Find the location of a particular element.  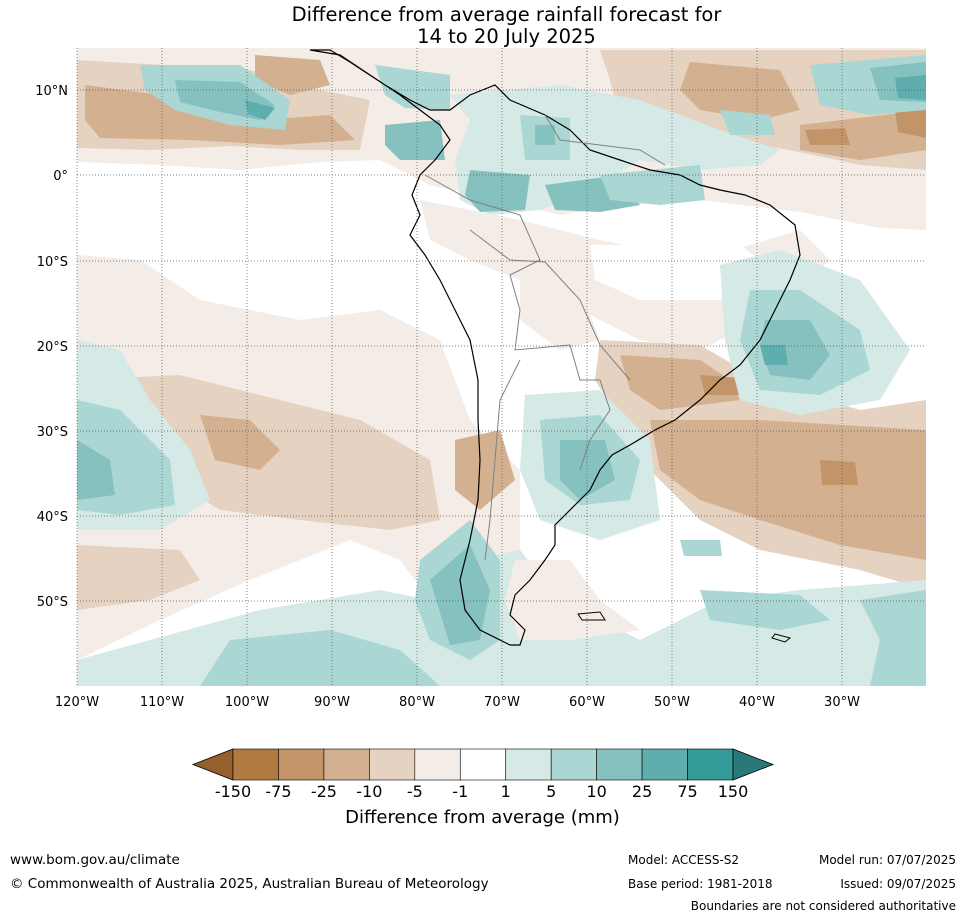

lon-label: 50°W is located at coordinates (672, 702).